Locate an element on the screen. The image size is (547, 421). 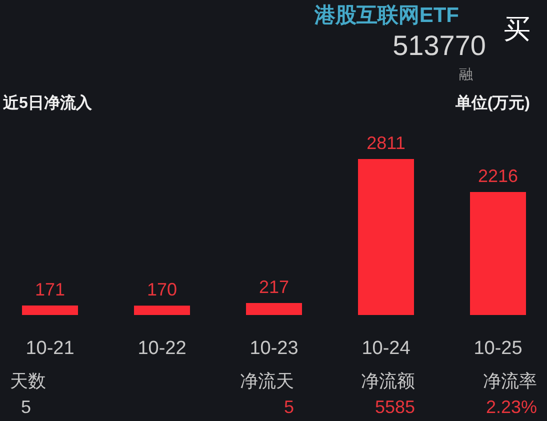
text: 净流率 is located at coordinates (510, 381).